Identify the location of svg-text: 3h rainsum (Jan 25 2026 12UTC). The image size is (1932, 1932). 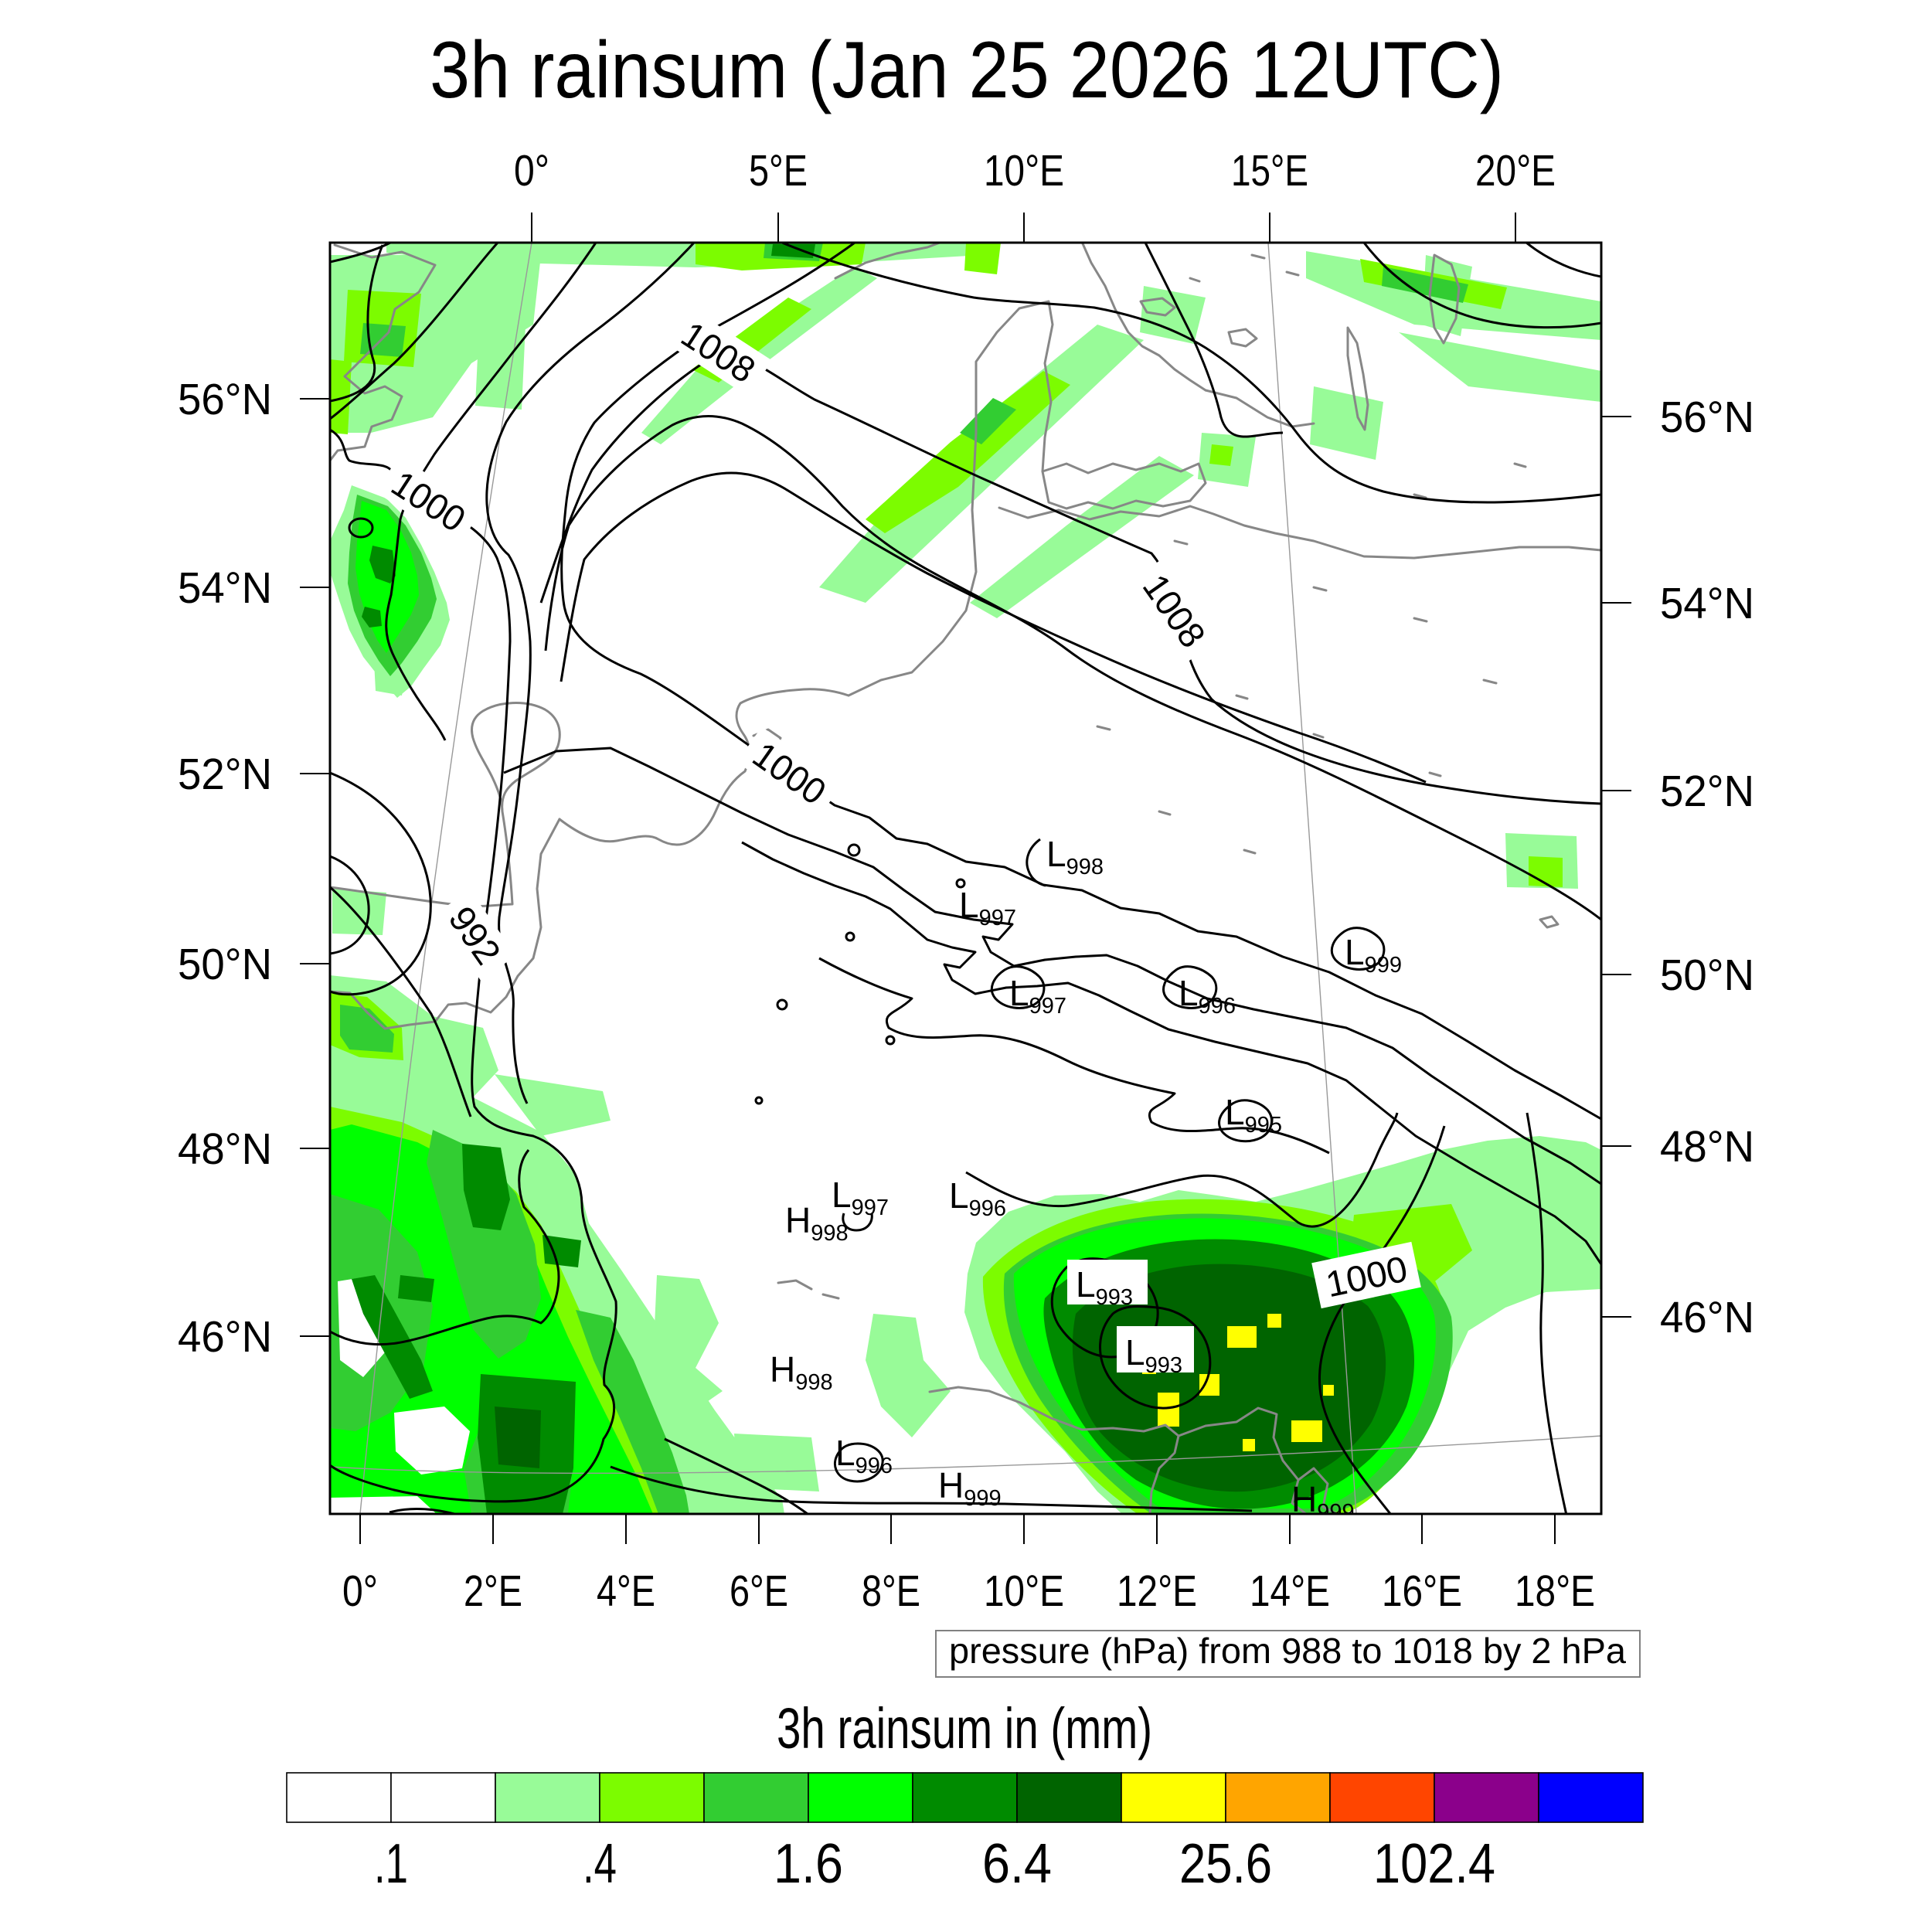
(967, 70).